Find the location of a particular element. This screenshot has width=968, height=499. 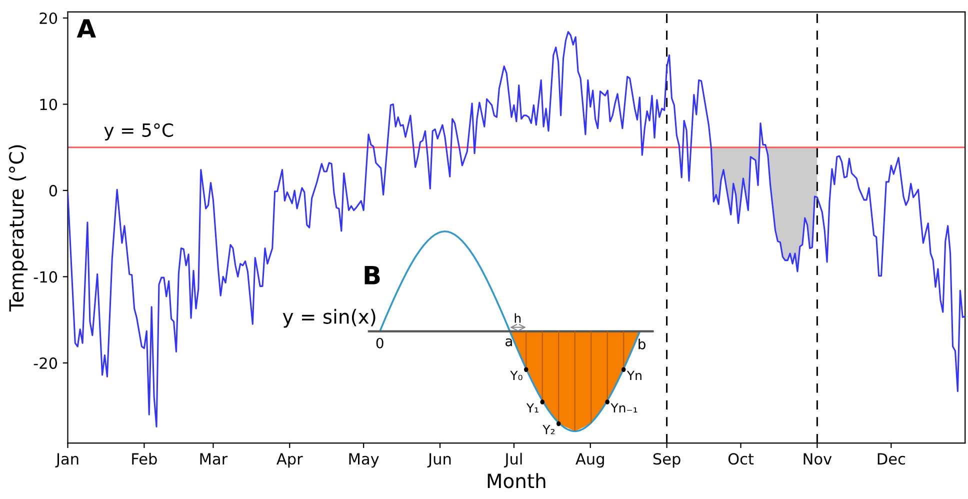

x-tick-label: Jun is located at coordinates (439, 460).